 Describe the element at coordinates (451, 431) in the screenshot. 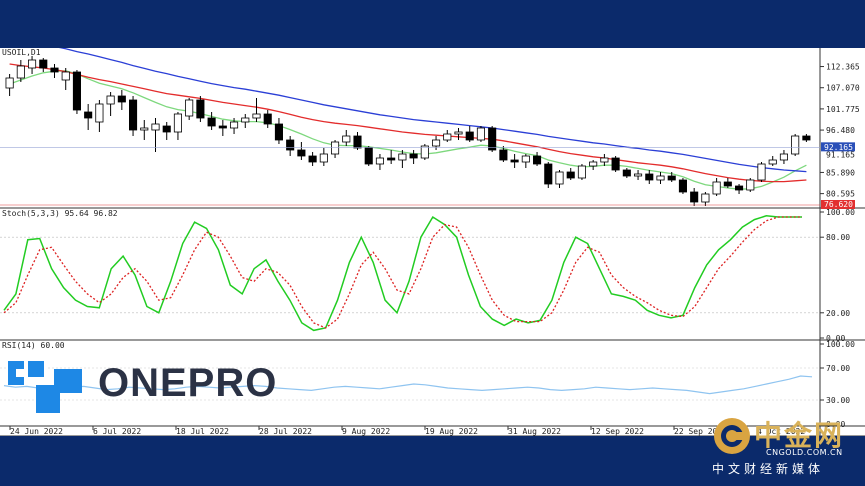

I see `x-tick-label: 19 Aug 2022` at that location.